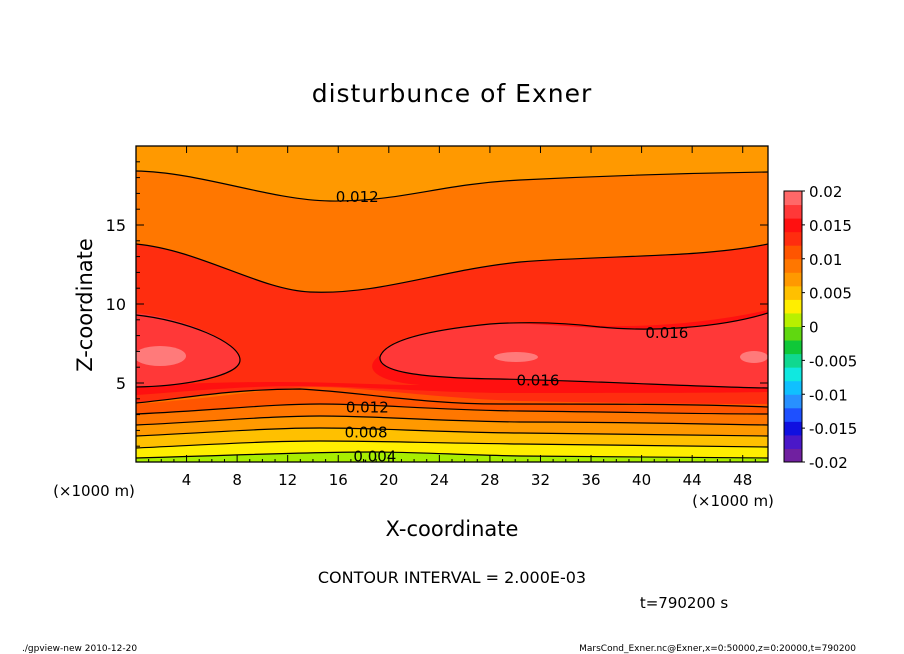  What do you see at coordinates (828, 463) in the screenshot?
I see `colorbar-tick-label: -0.02` at bounding box center [828, 463].